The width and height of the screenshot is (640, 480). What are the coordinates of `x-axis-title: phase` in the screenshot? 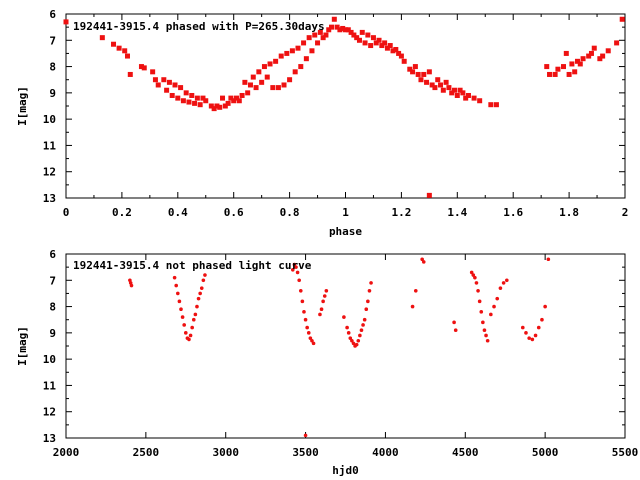 It's located at (345, 231).